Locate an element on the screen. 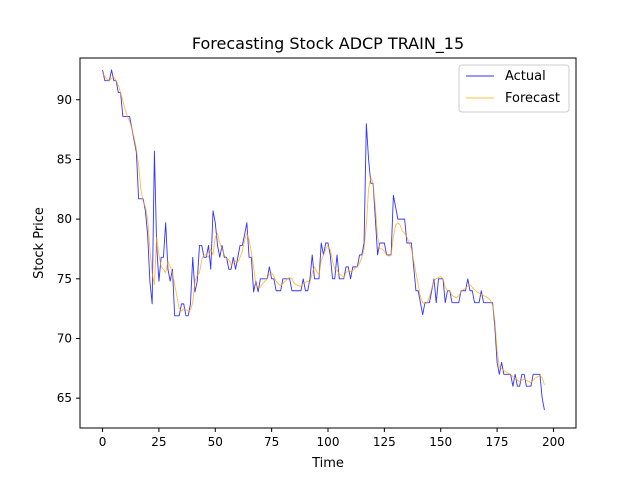 Image resolution: width=640 pixels, height=480 pixels. legend-label-forecast: Forecast is located at coordinates (532, 98).